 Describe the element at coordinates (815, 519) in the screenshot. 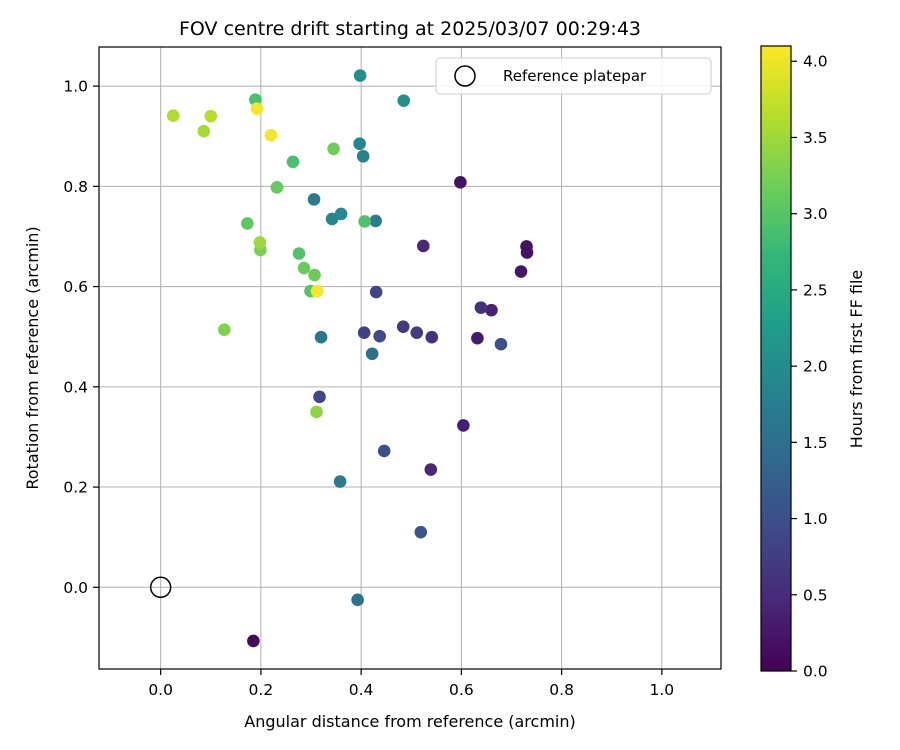

I see `colorbar-tick-label: 1.0` at that location.